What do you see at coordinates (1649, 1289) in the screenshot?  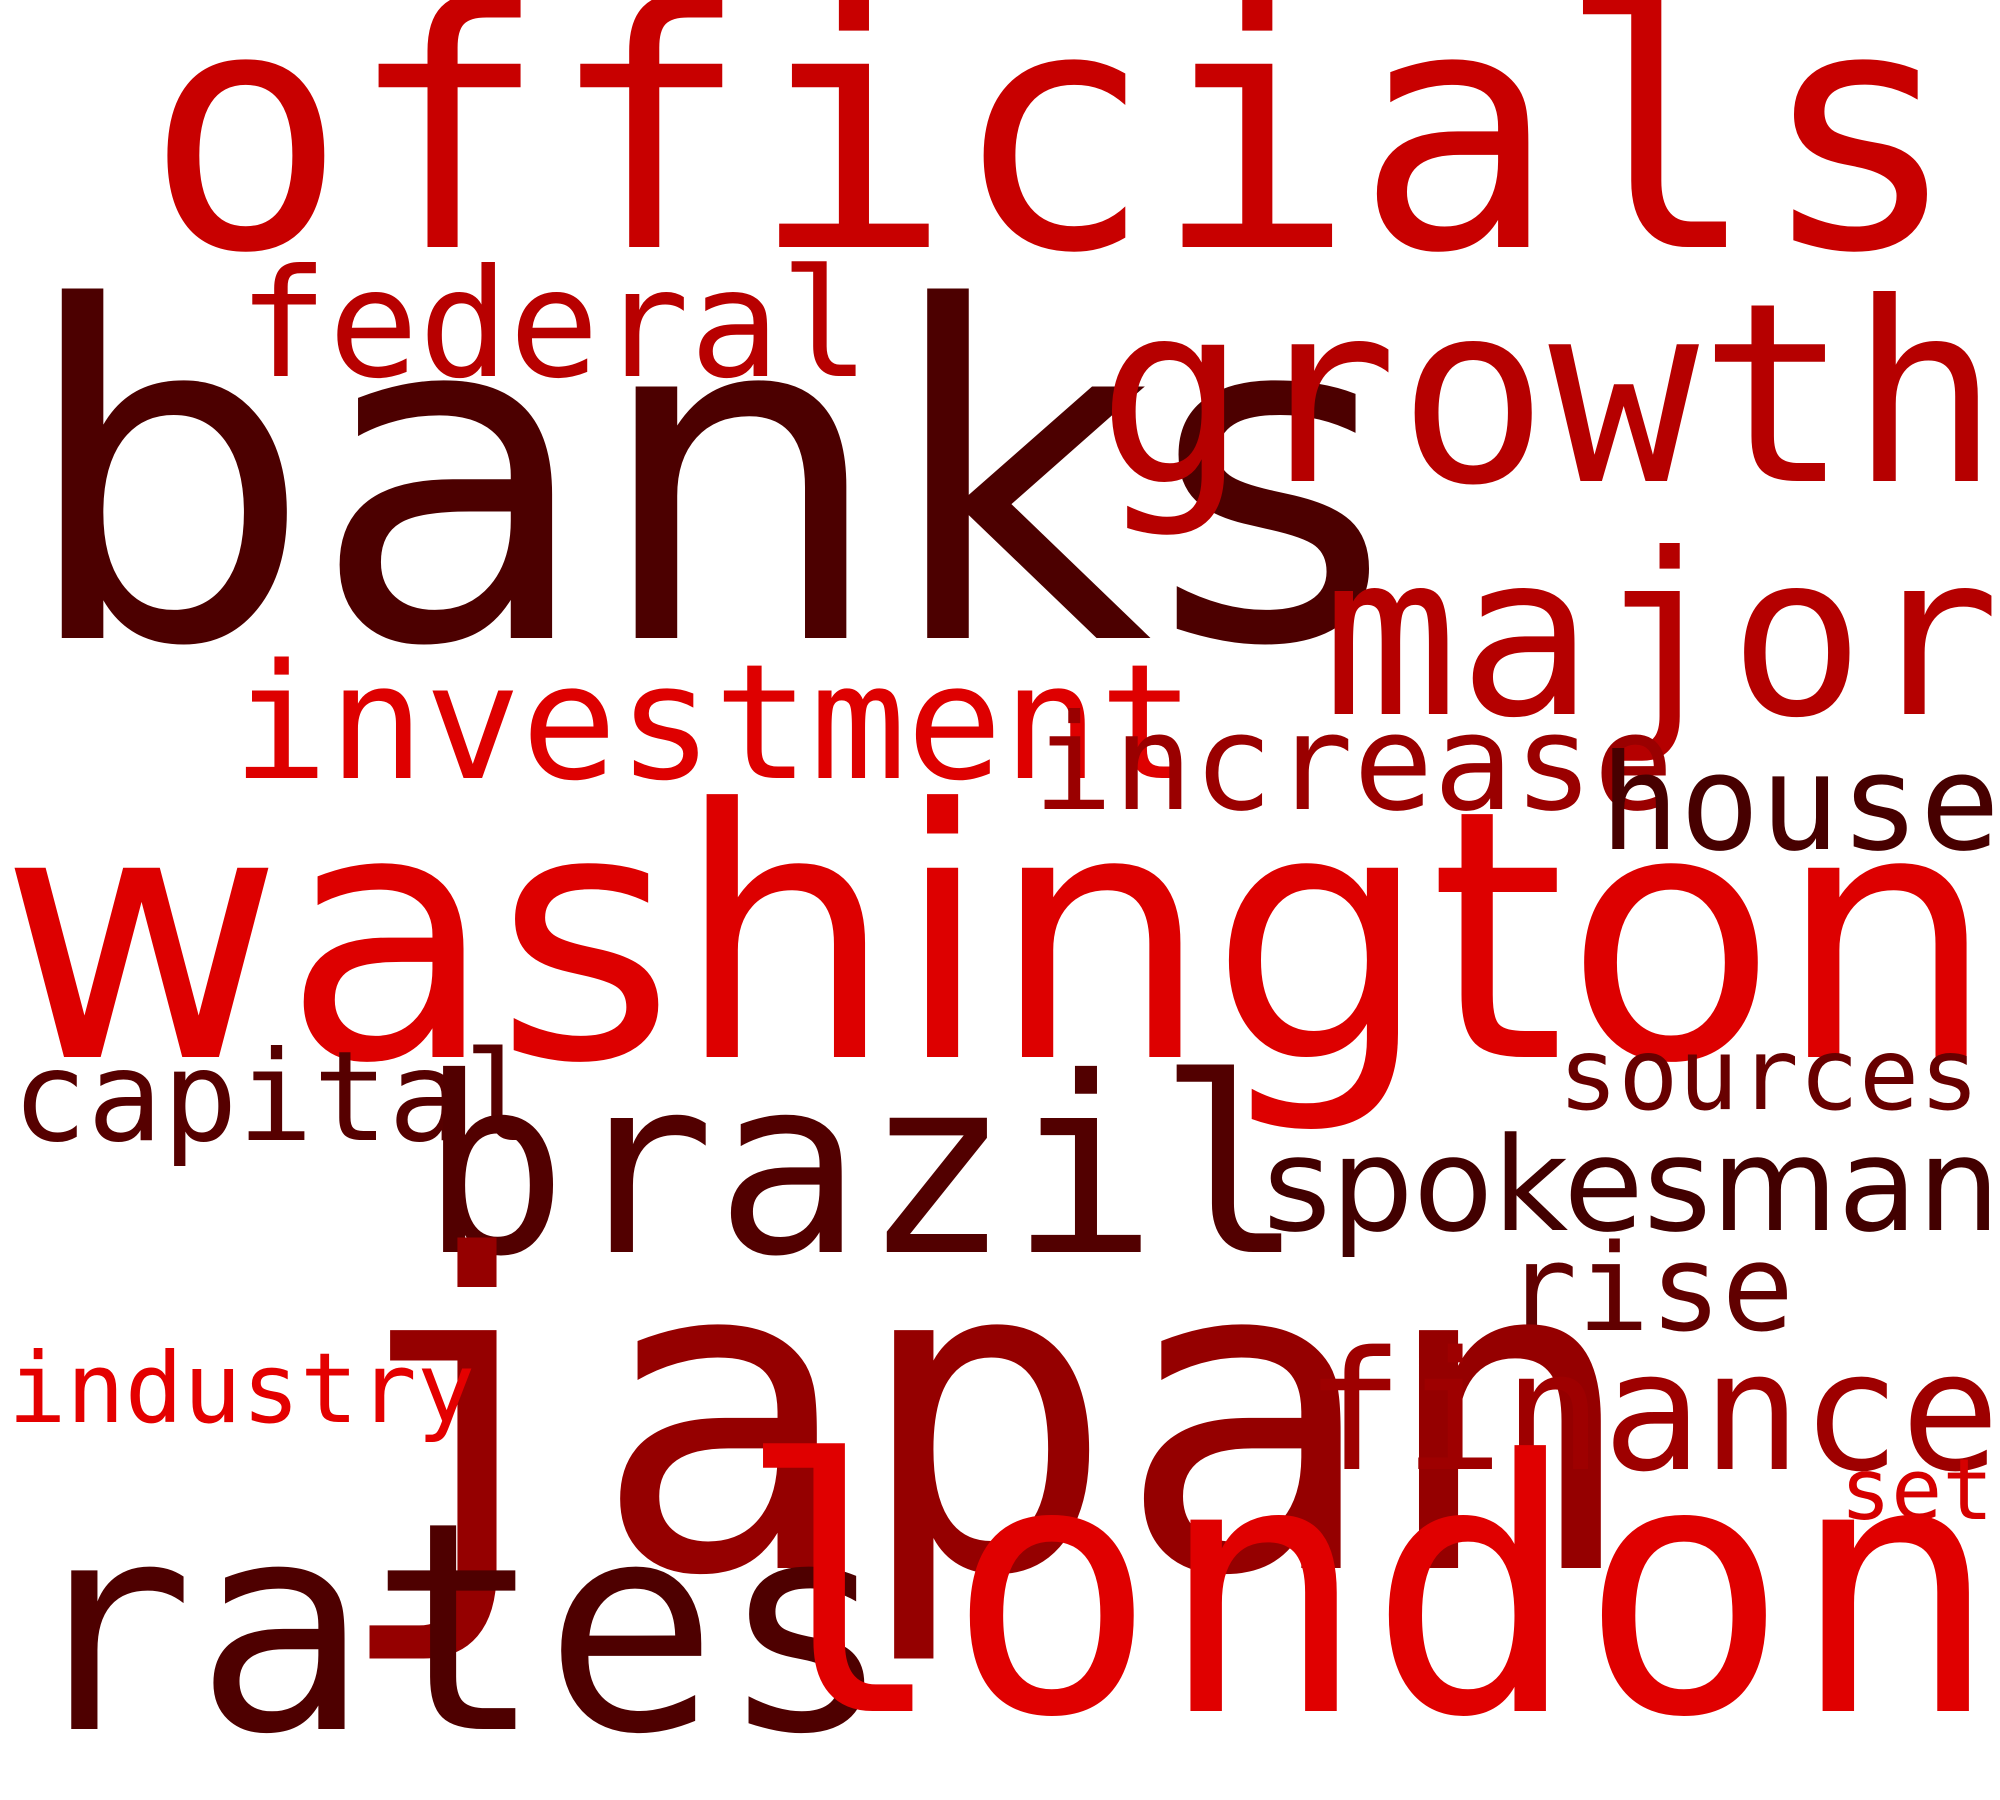 I see `word-rise: rise` at bounding box center [1649, 1289].